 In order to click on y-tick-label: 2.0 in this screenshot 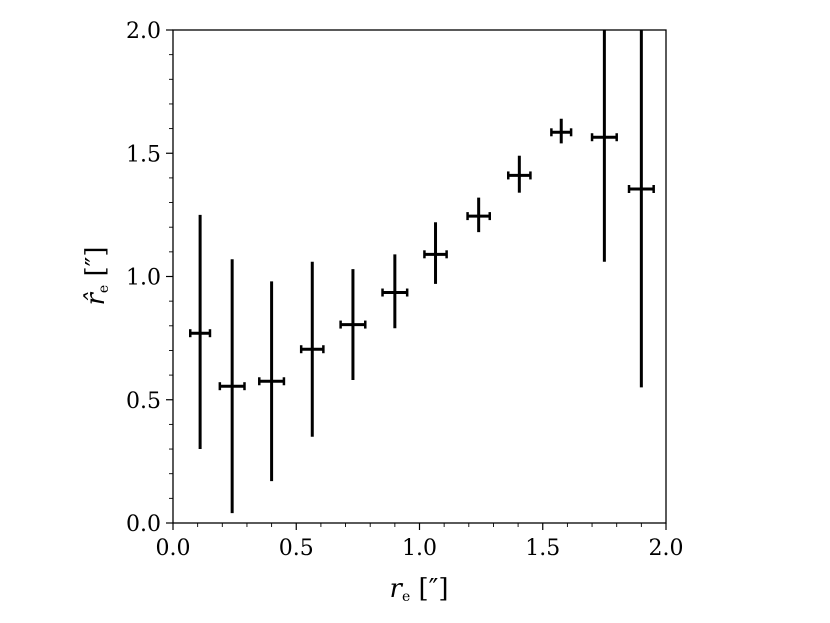, I will do `click(143, 31)`.